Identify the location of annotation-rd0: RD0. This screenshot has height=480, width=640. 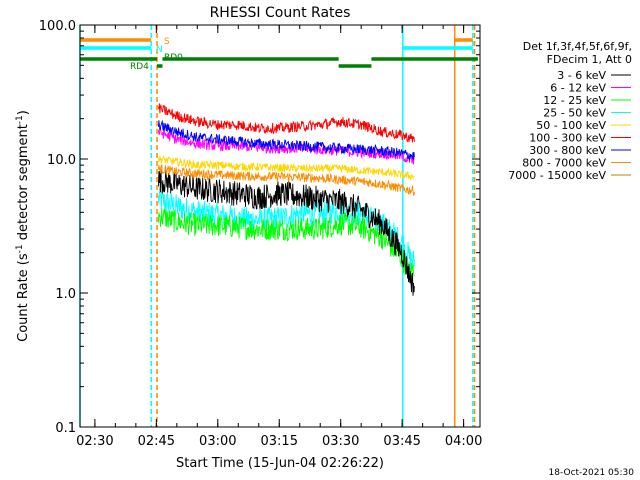
(173, 58).